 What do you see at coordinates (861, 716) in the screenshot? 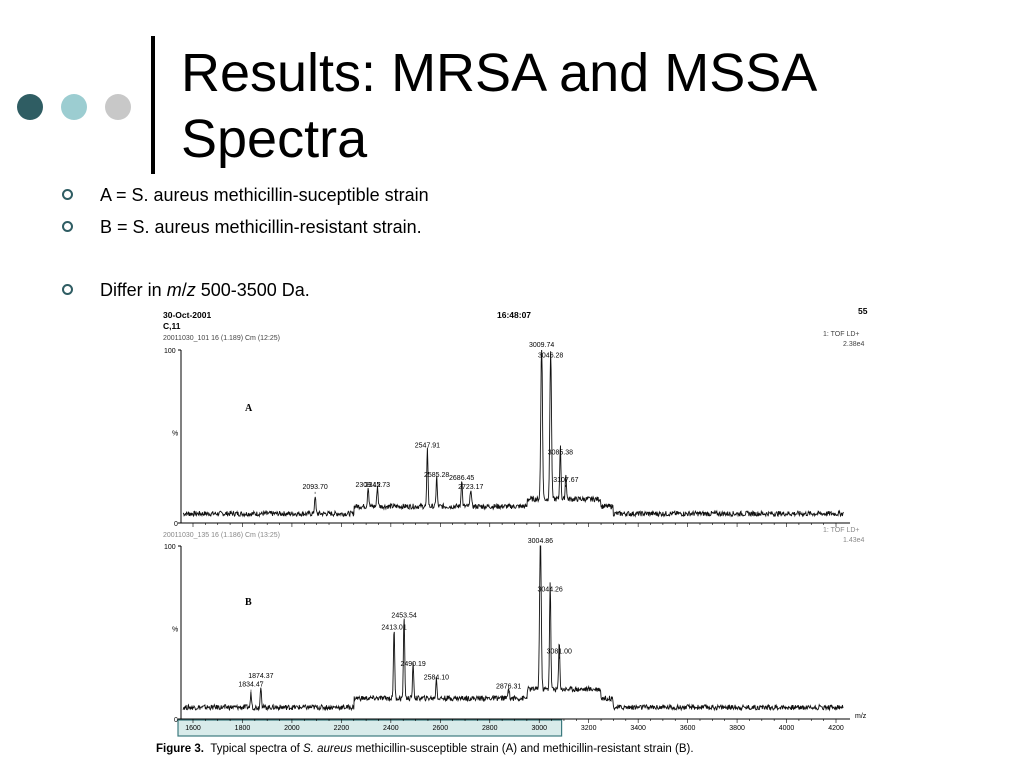
I see `x-axis-label: m/z` at bounding box center [861, 716].